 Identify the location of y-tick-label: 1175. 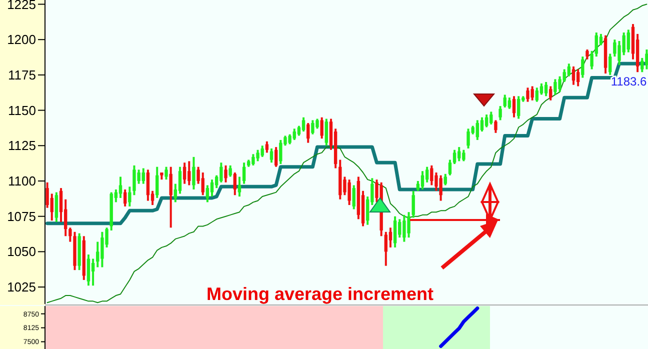
(22, 74).